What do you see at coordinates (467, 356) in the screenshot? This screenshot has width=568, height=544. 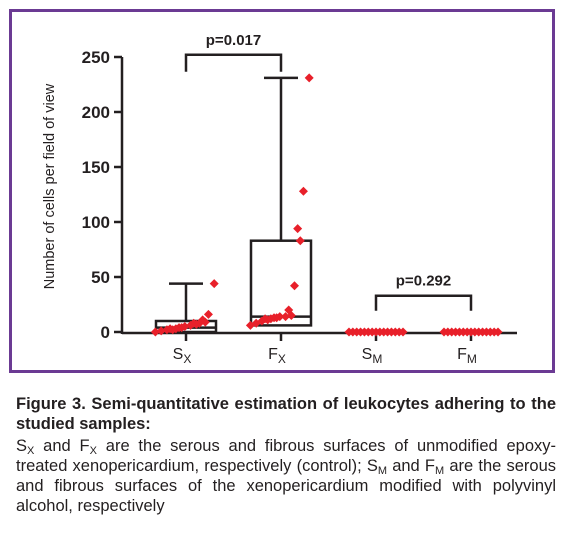 I see `x-tick-label: FM` at bounding box center [467, 356].